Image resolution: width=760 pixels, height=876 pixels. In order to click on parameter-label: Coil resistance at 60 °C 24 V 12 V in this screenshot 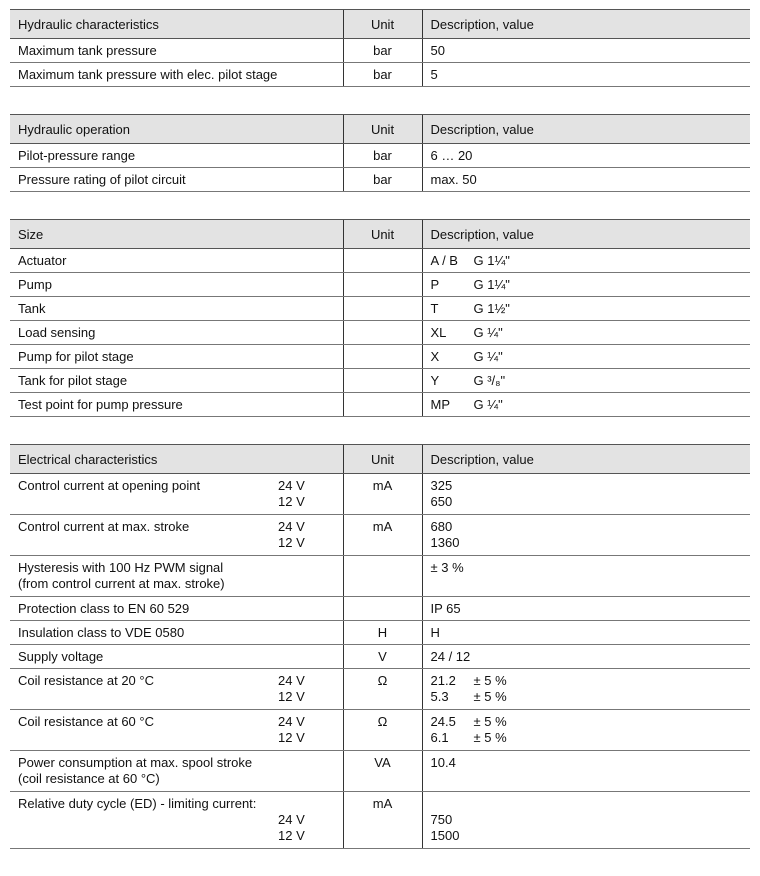, I will do `click(176, 730)`.